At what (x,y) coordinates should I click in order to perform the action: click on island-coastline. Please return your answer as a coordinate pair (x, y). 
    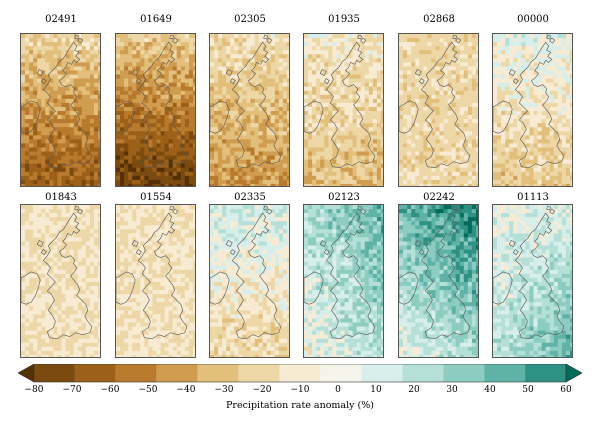
    Looking at the image, I should click on (363, 40).